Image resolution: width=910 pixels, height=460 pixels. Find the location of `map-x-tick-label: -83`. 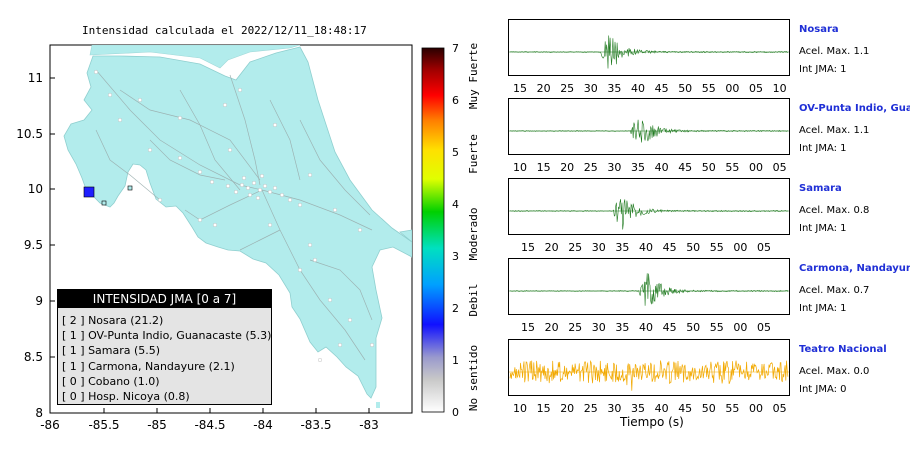

map-x-tick-label: -83 is located at coordinates (369, 425).